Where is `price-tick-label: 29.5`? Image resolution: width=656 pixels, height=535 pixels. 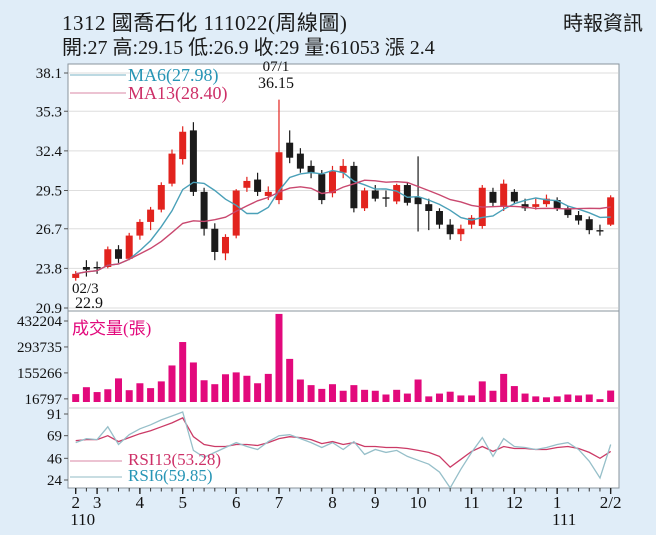
price-tick-label: 29.5 is located at coordinates (49, 192).